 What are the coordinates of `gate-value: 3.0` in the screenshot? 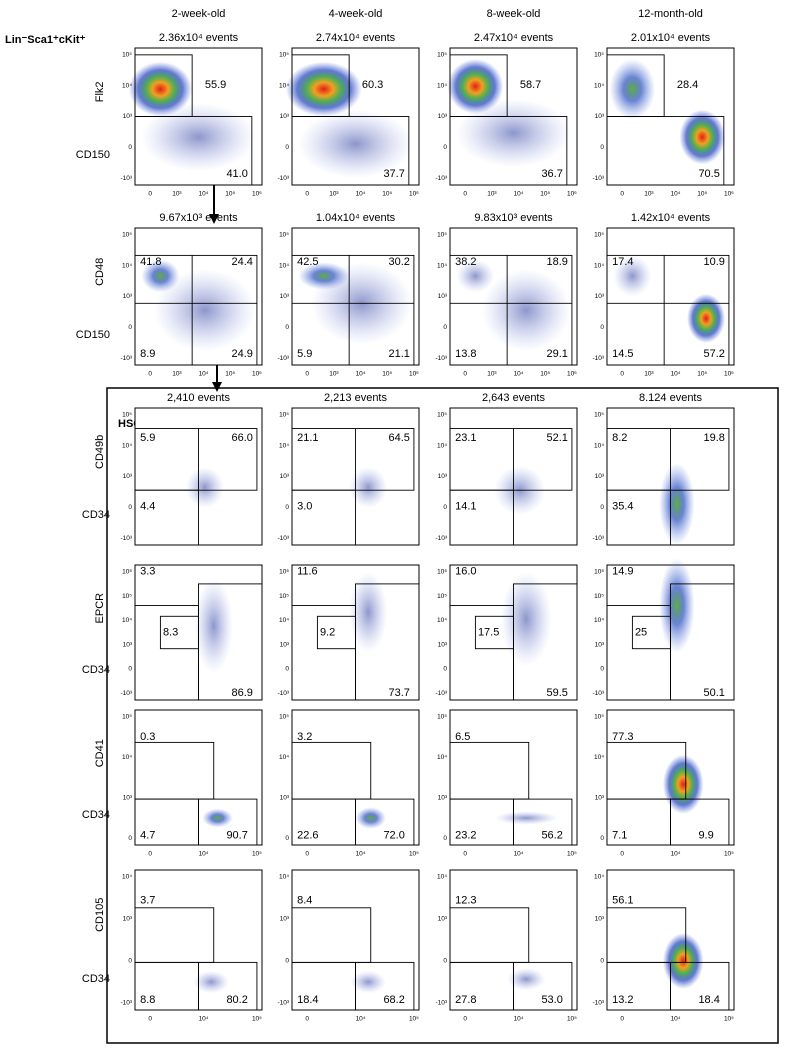 It's located at (304, 507).